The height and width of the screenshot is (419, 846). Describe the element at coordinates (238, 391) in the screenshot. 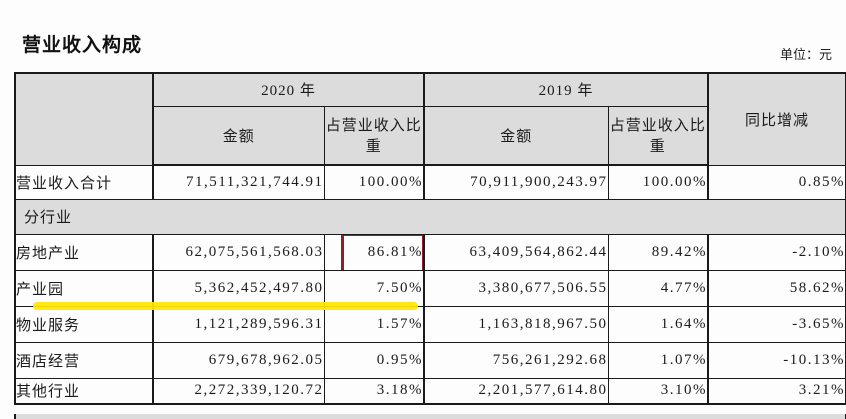

I see `cell-amount-2020: 2,272,339,120.72` at that location.